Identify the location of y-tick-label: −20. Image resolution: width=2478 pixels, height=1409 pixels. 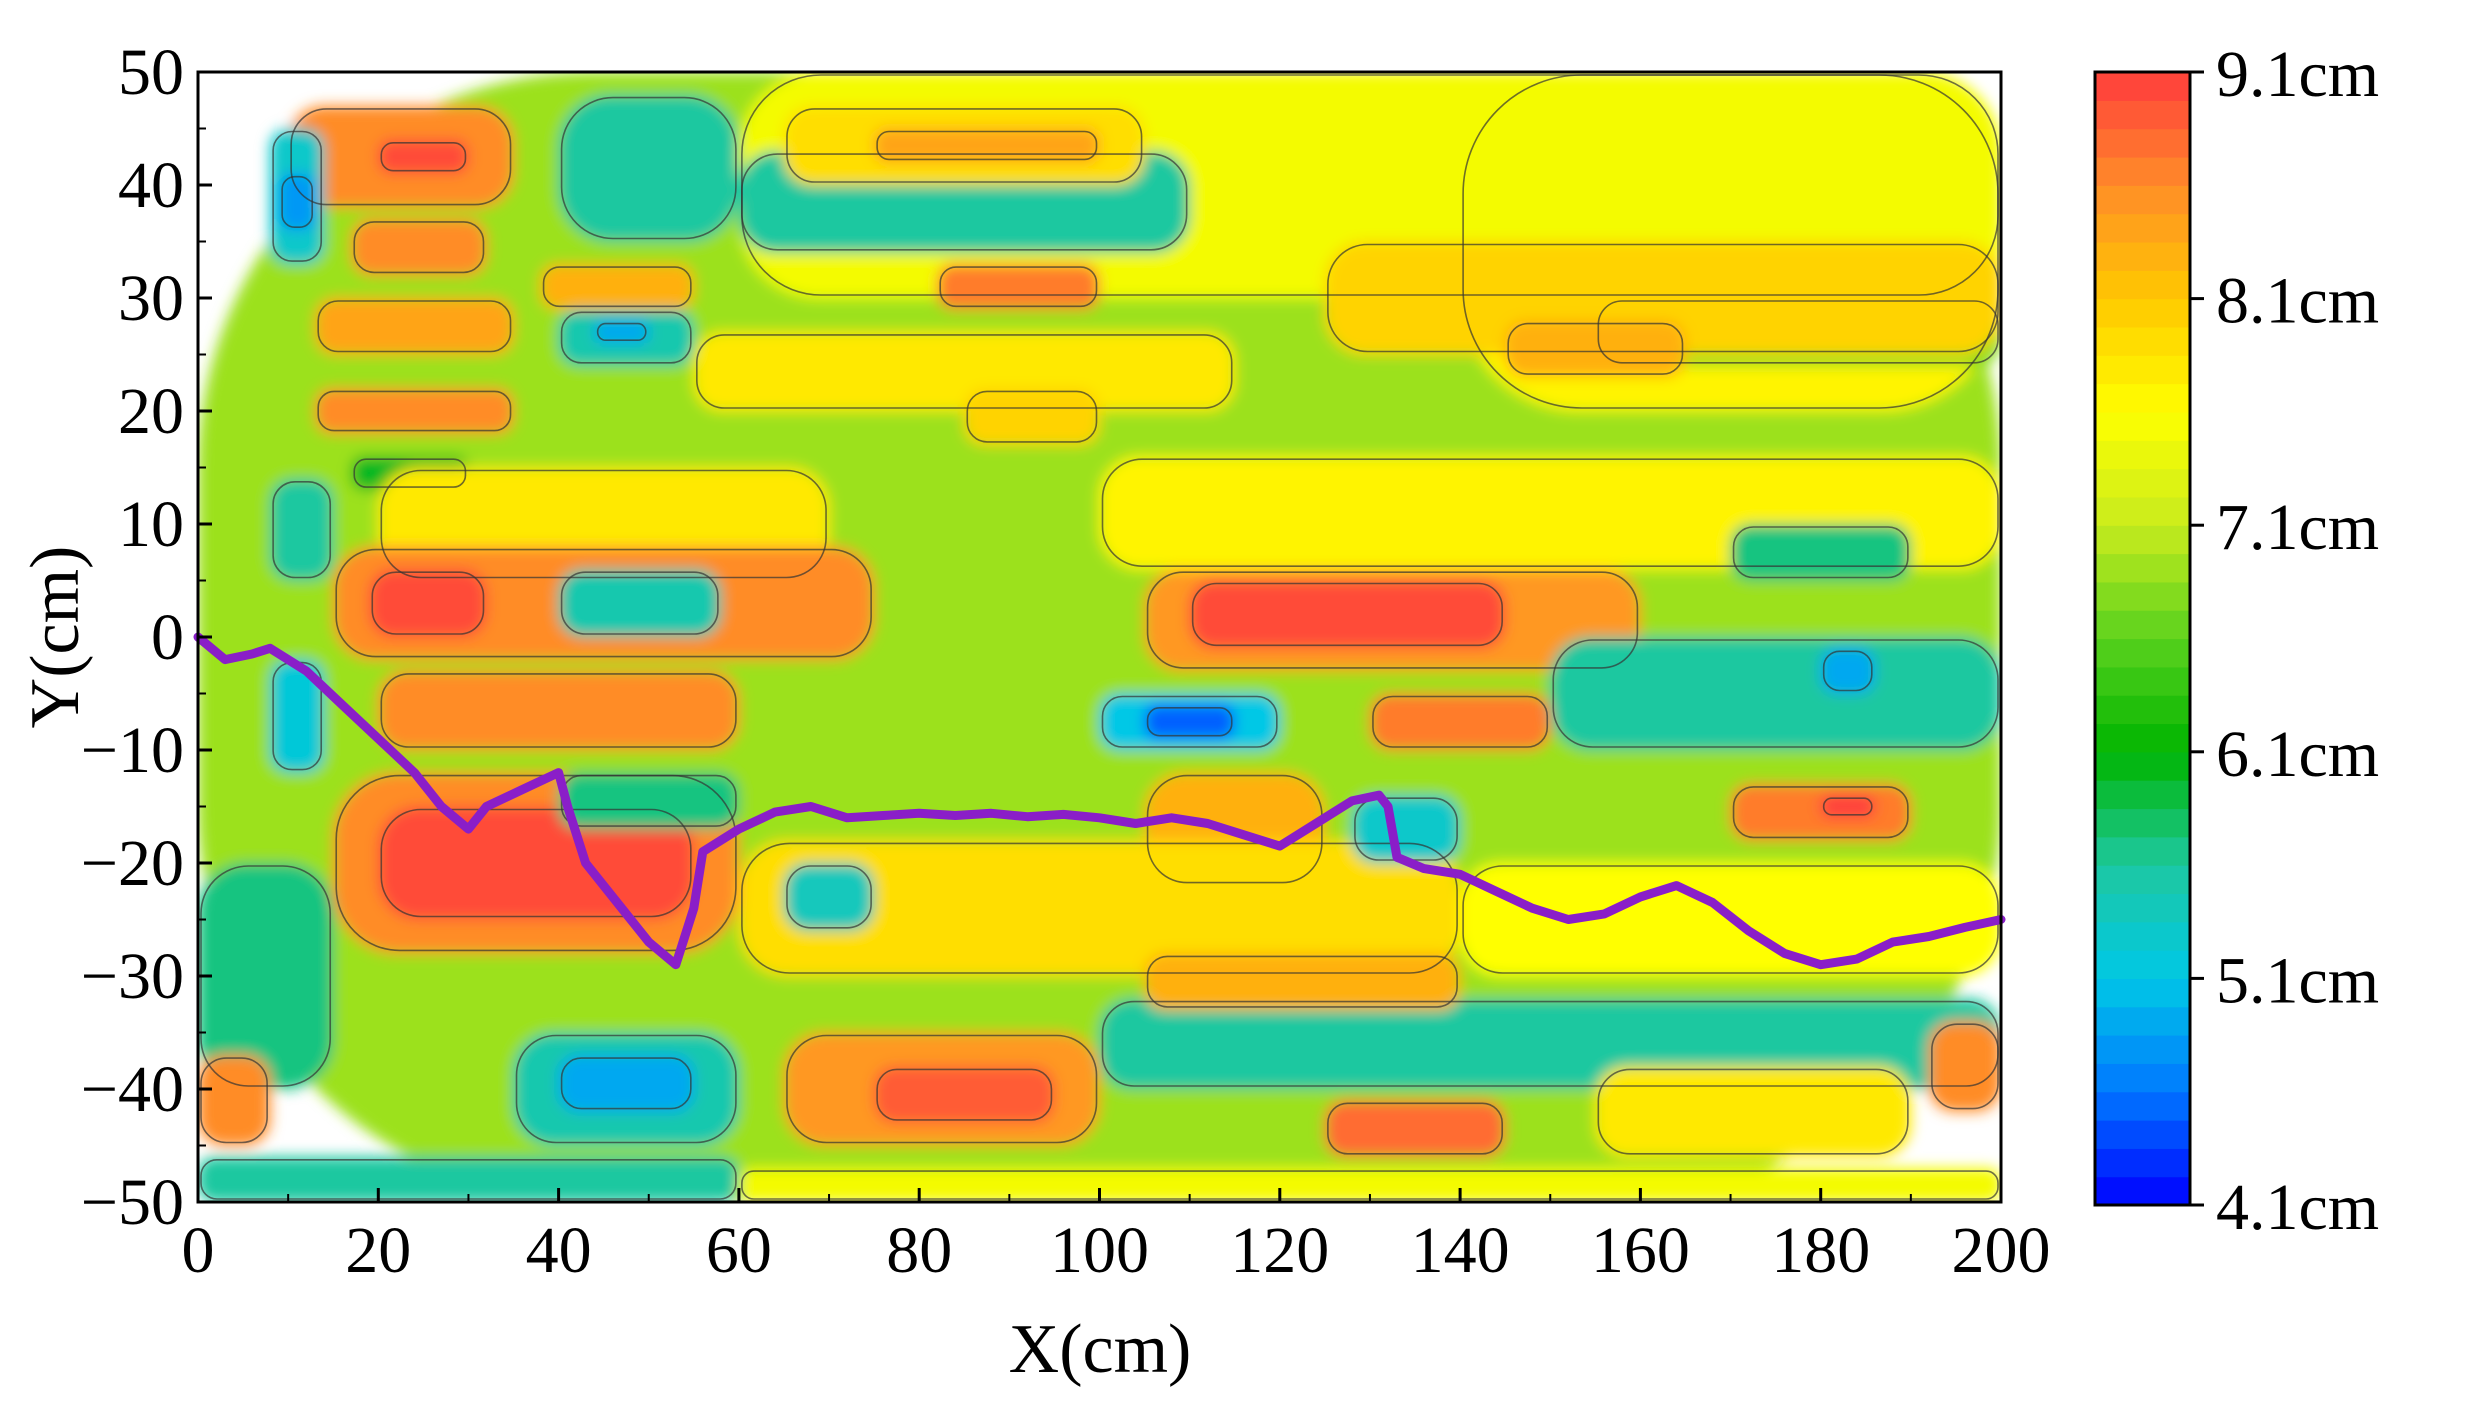
(132, 863).